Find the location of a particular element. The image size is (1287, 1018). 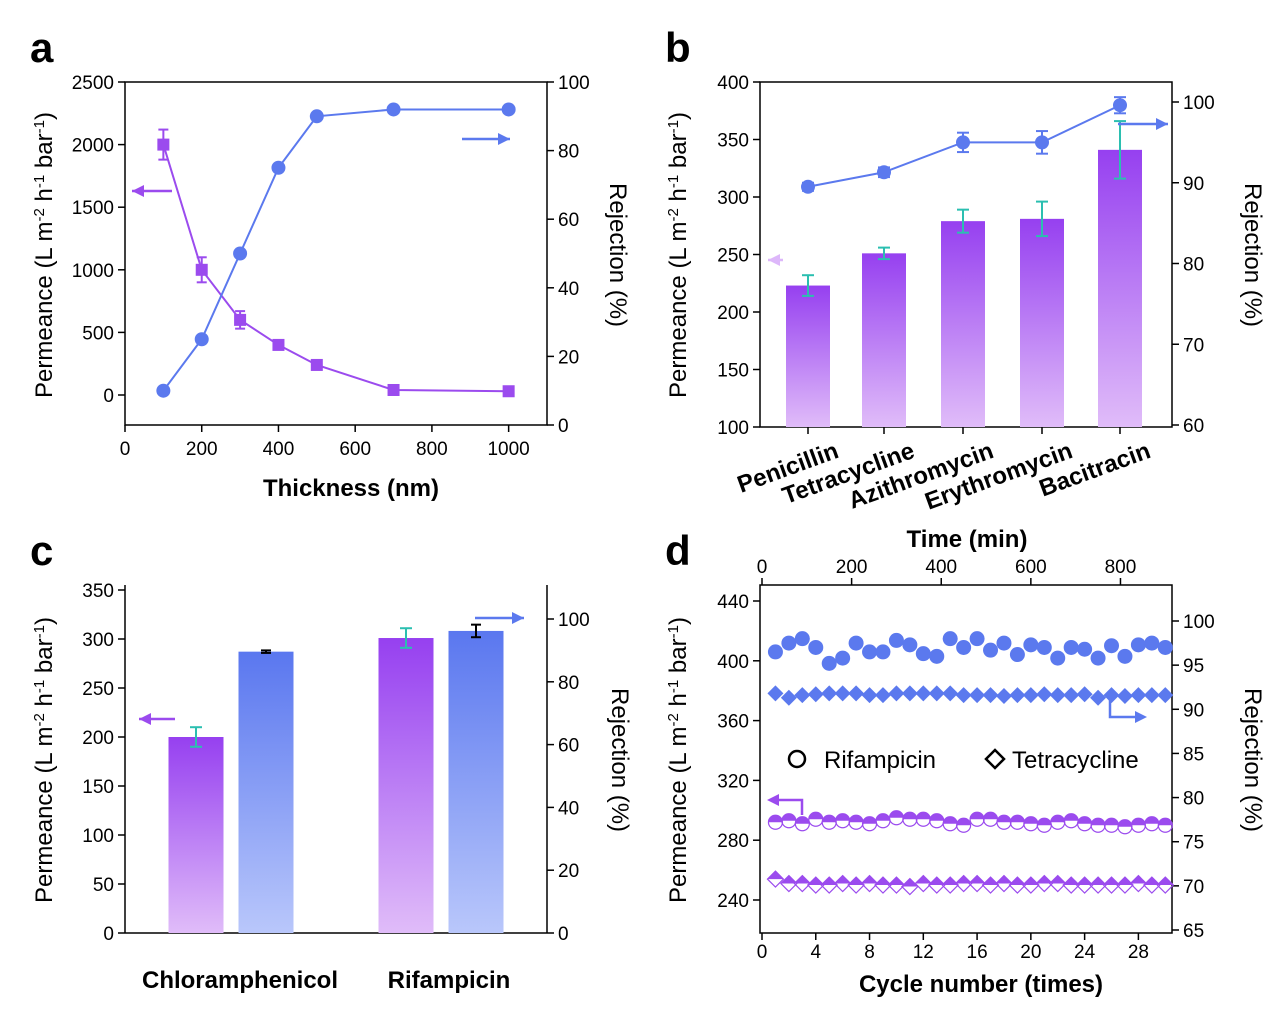

legend-marker-circle is located at coordinates (797, 759).